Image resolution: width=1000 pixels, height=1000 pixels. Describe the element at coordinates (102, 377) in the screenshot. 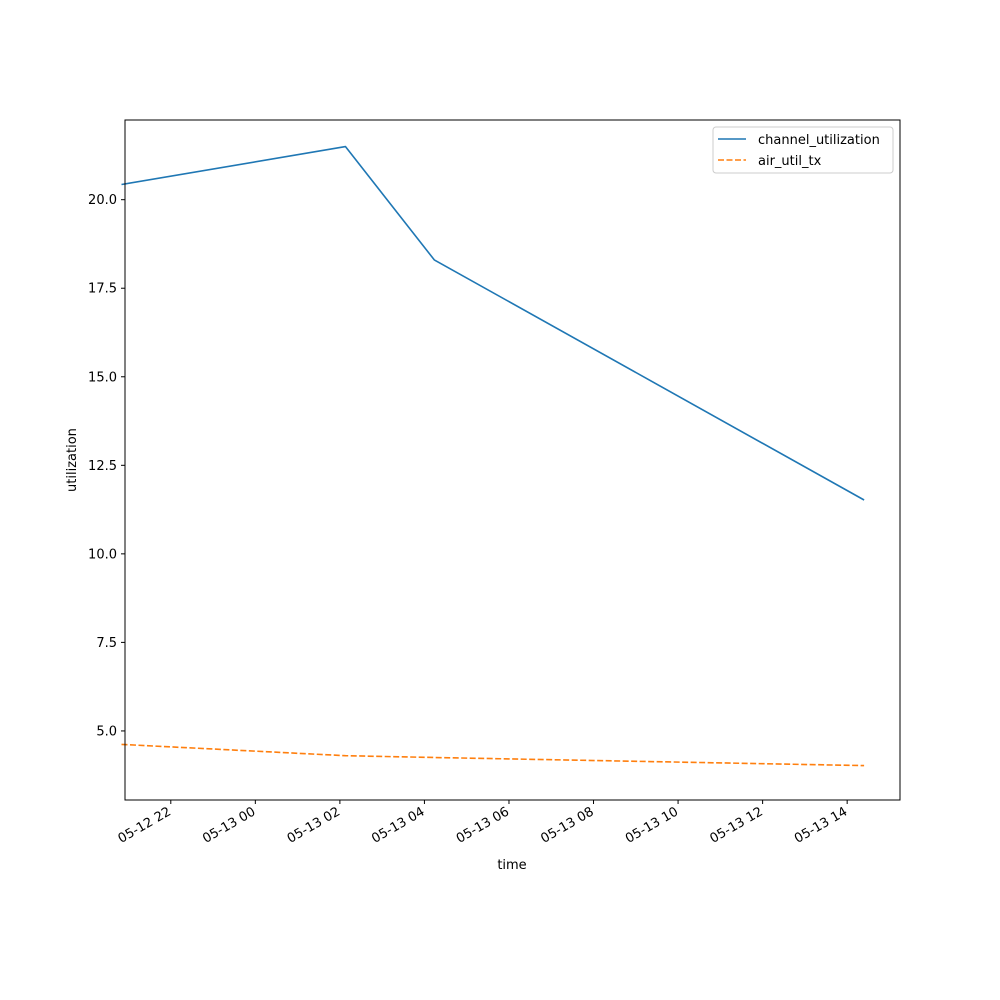

I see `y-tick-label: 15.0` at that location.